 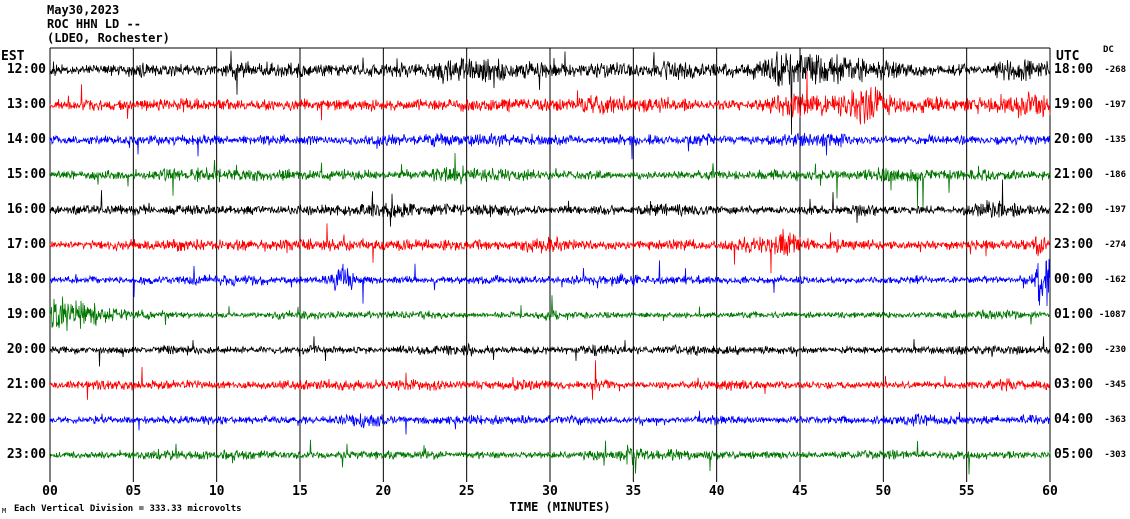 What do you see at coordinates (26, 279) in the screenshot?
I see `est-label: 18:00` at bounding box center [26, 279].